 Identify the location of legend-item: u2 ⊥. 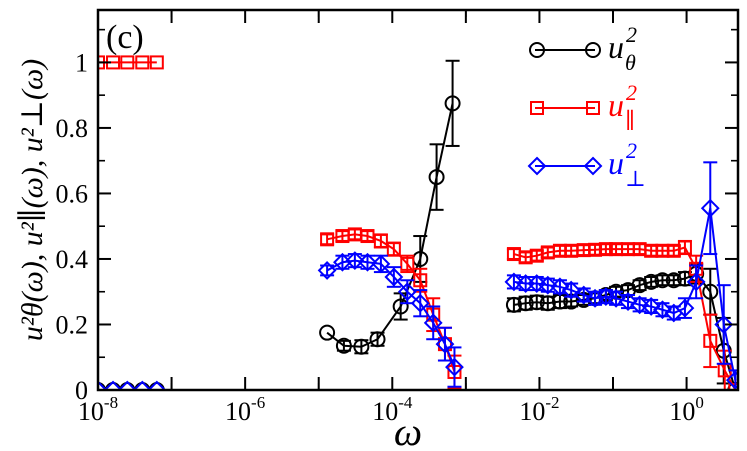
(586, 164).